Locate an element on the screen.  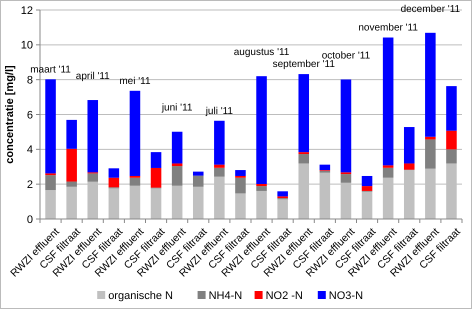
annotation: november '11 is located at coordinates (388, 28).